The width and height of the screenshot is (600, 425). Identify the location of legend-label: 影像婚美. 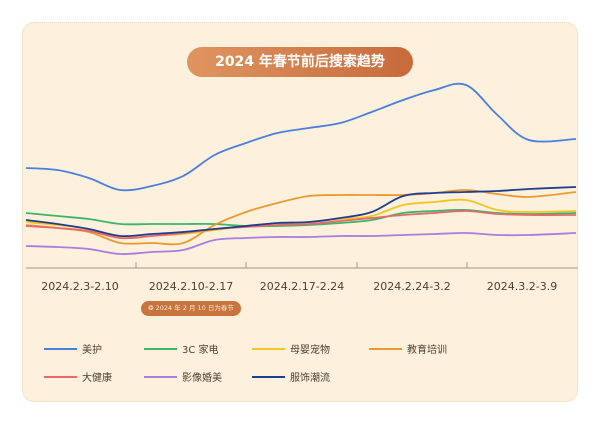
(202, 378).